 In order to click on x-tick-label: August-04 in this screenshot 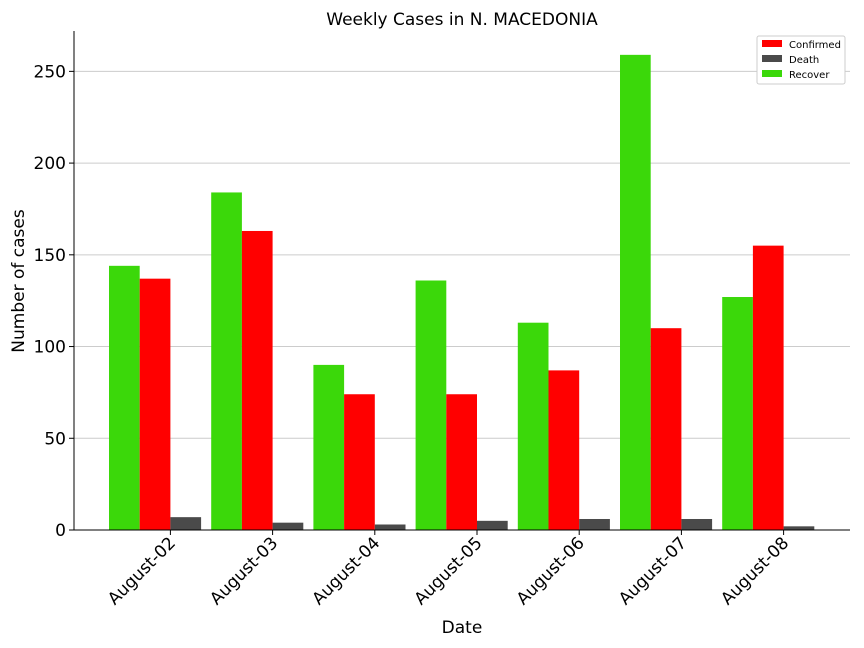, I will do `click(346, 571)`.